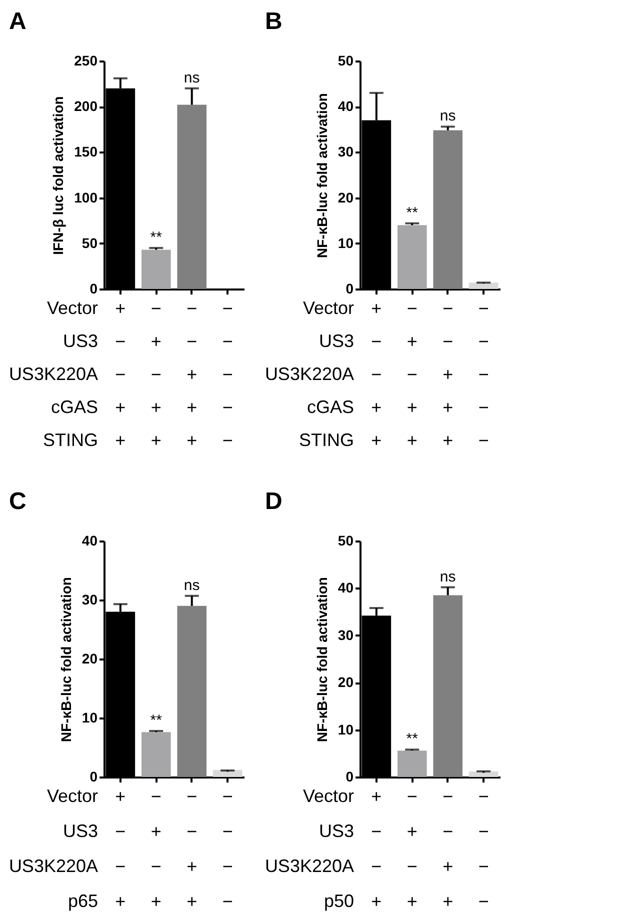 The height and width of the screenshot is (920, 619). What do you see at coordinates (58, 175) in the screenshot?
I see `y-axis-title: IFN-β luc fold activation` at bounding box center [58, 175].